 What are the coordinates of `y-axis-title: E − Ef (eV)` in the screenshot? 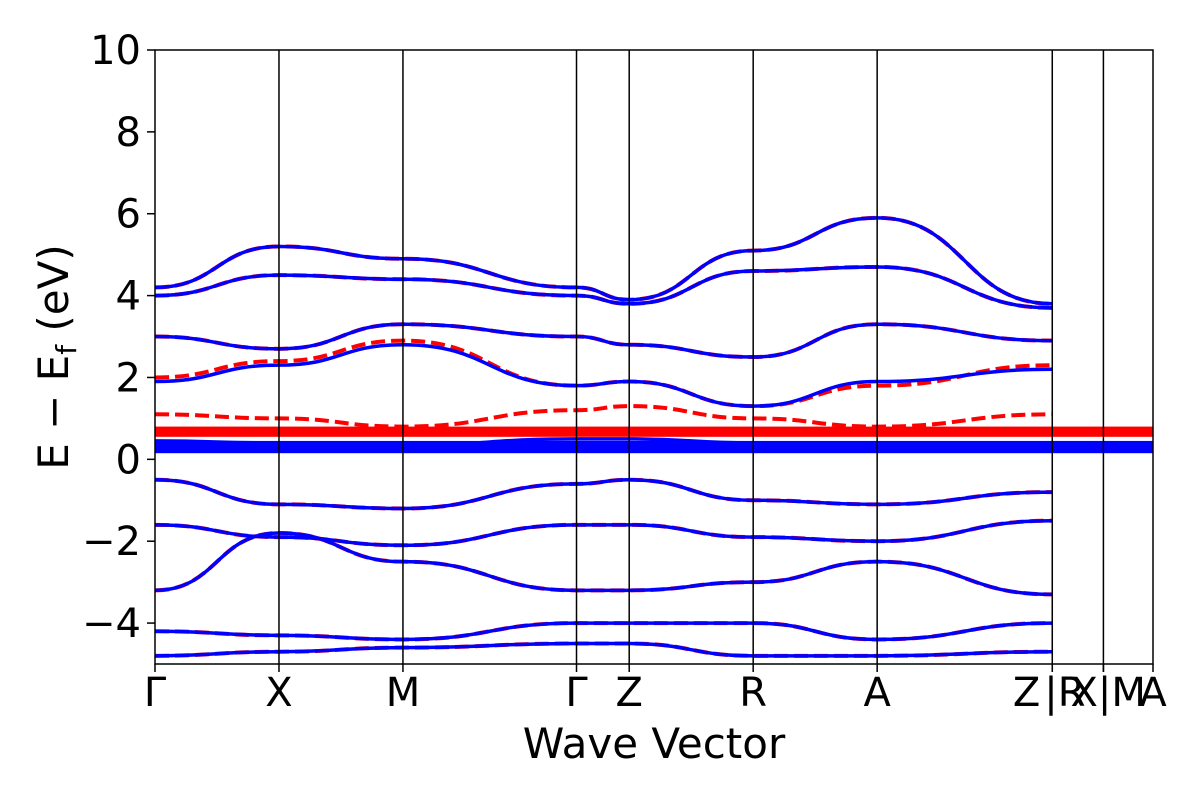 It's located at (56, 357).